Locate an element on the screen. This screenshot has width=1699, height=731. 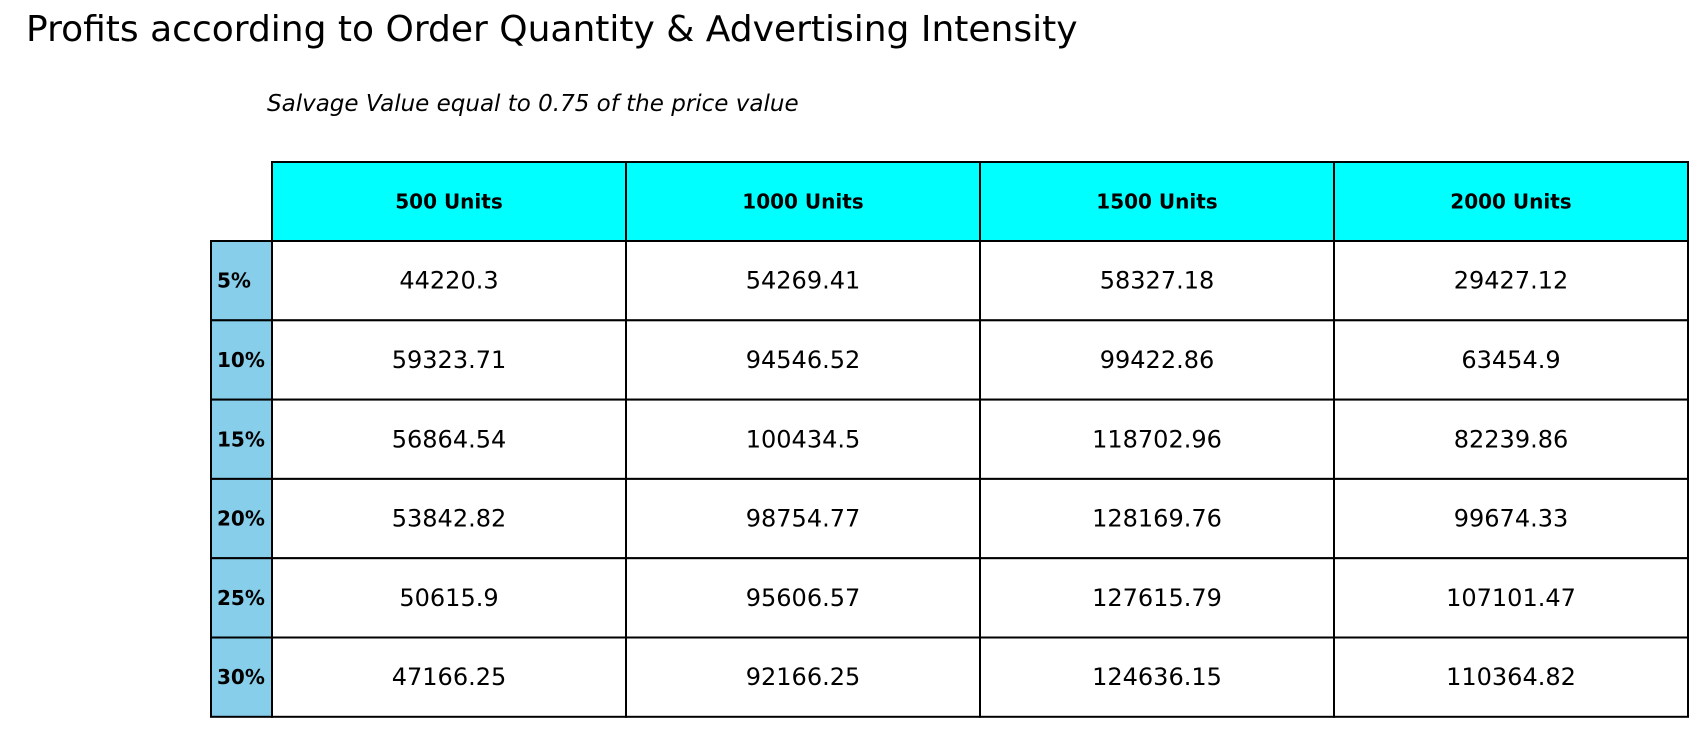
table-cell-value: 29427.12 is located at coordinates (1511, 281).